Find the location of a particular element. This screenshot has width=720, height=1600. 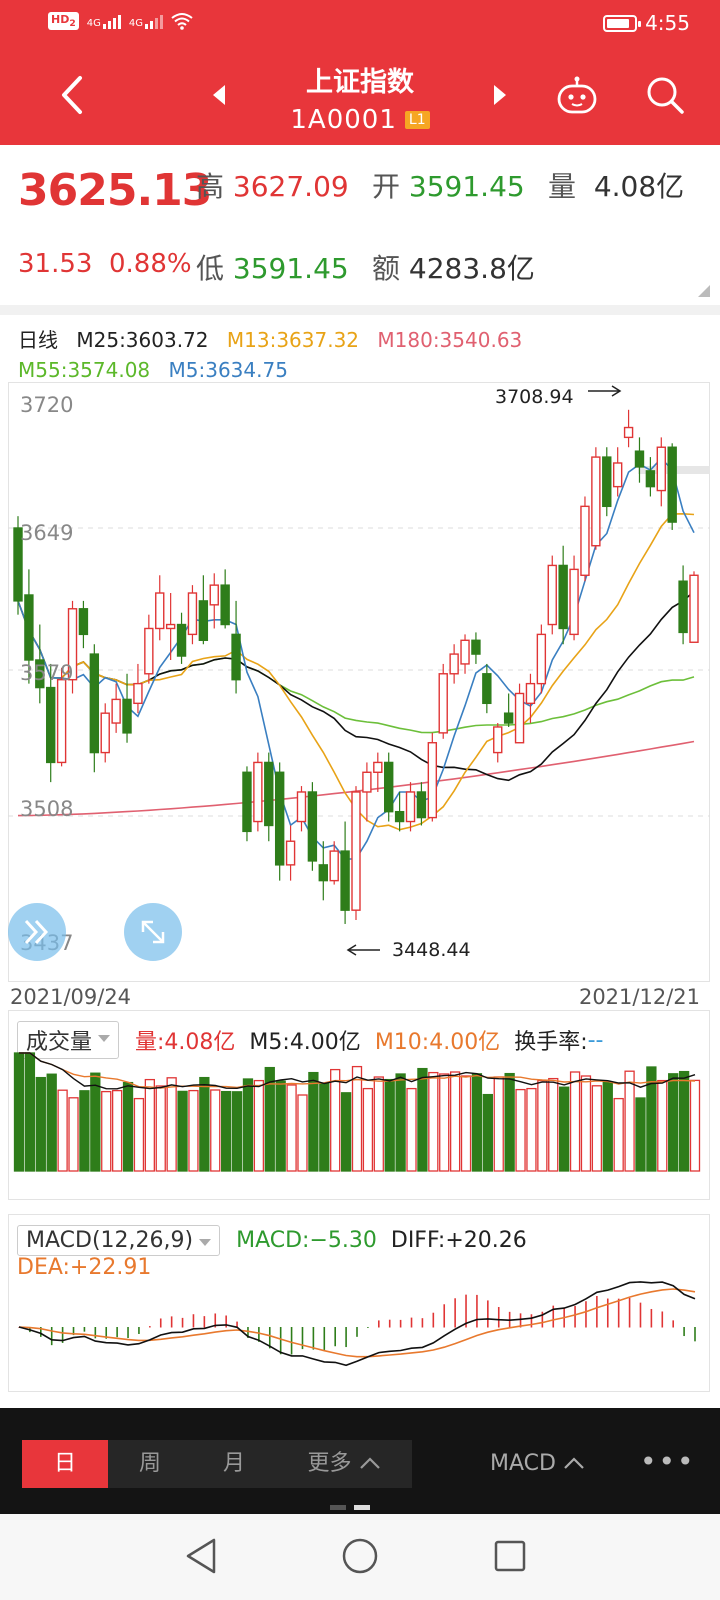

prev-arrow-icon is located at coordinates (220, 95).